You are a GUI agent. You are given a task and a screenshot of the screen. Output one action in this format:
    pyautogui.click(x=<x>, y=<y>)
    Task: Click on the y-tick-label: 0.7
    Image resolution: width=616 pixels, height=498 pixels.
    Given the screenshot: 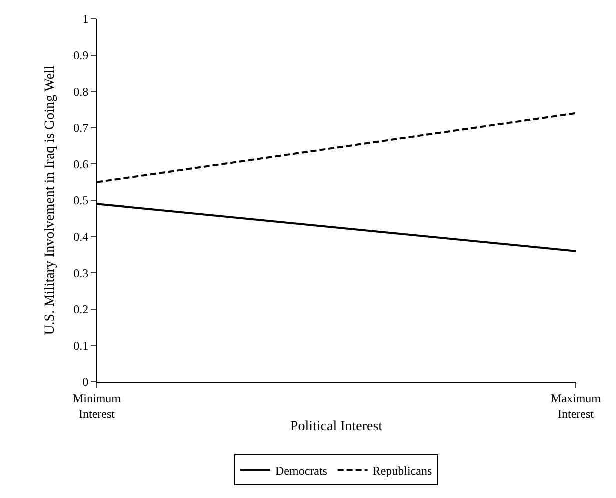 What is the action you would take?
    pyautogui.click(x=81, y=128)
    